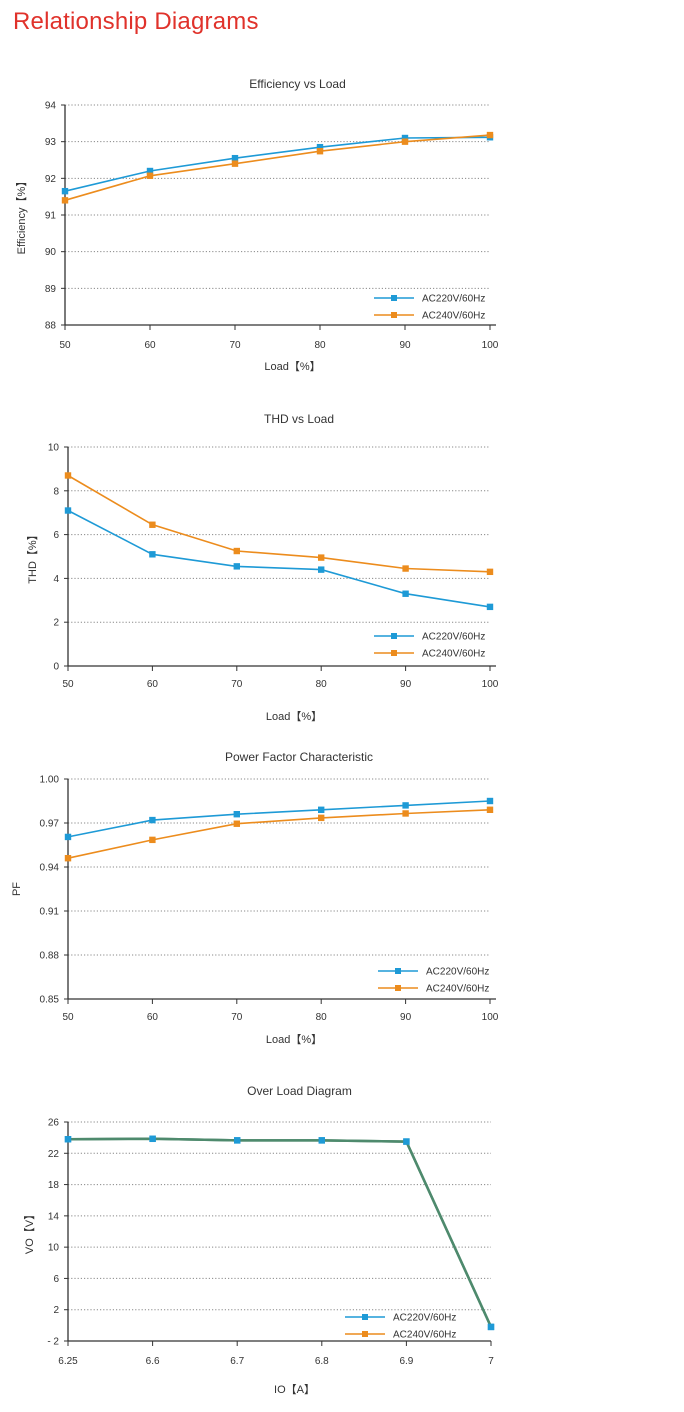  I want to click on y-tick-label: 0.94, so click(50, 868).